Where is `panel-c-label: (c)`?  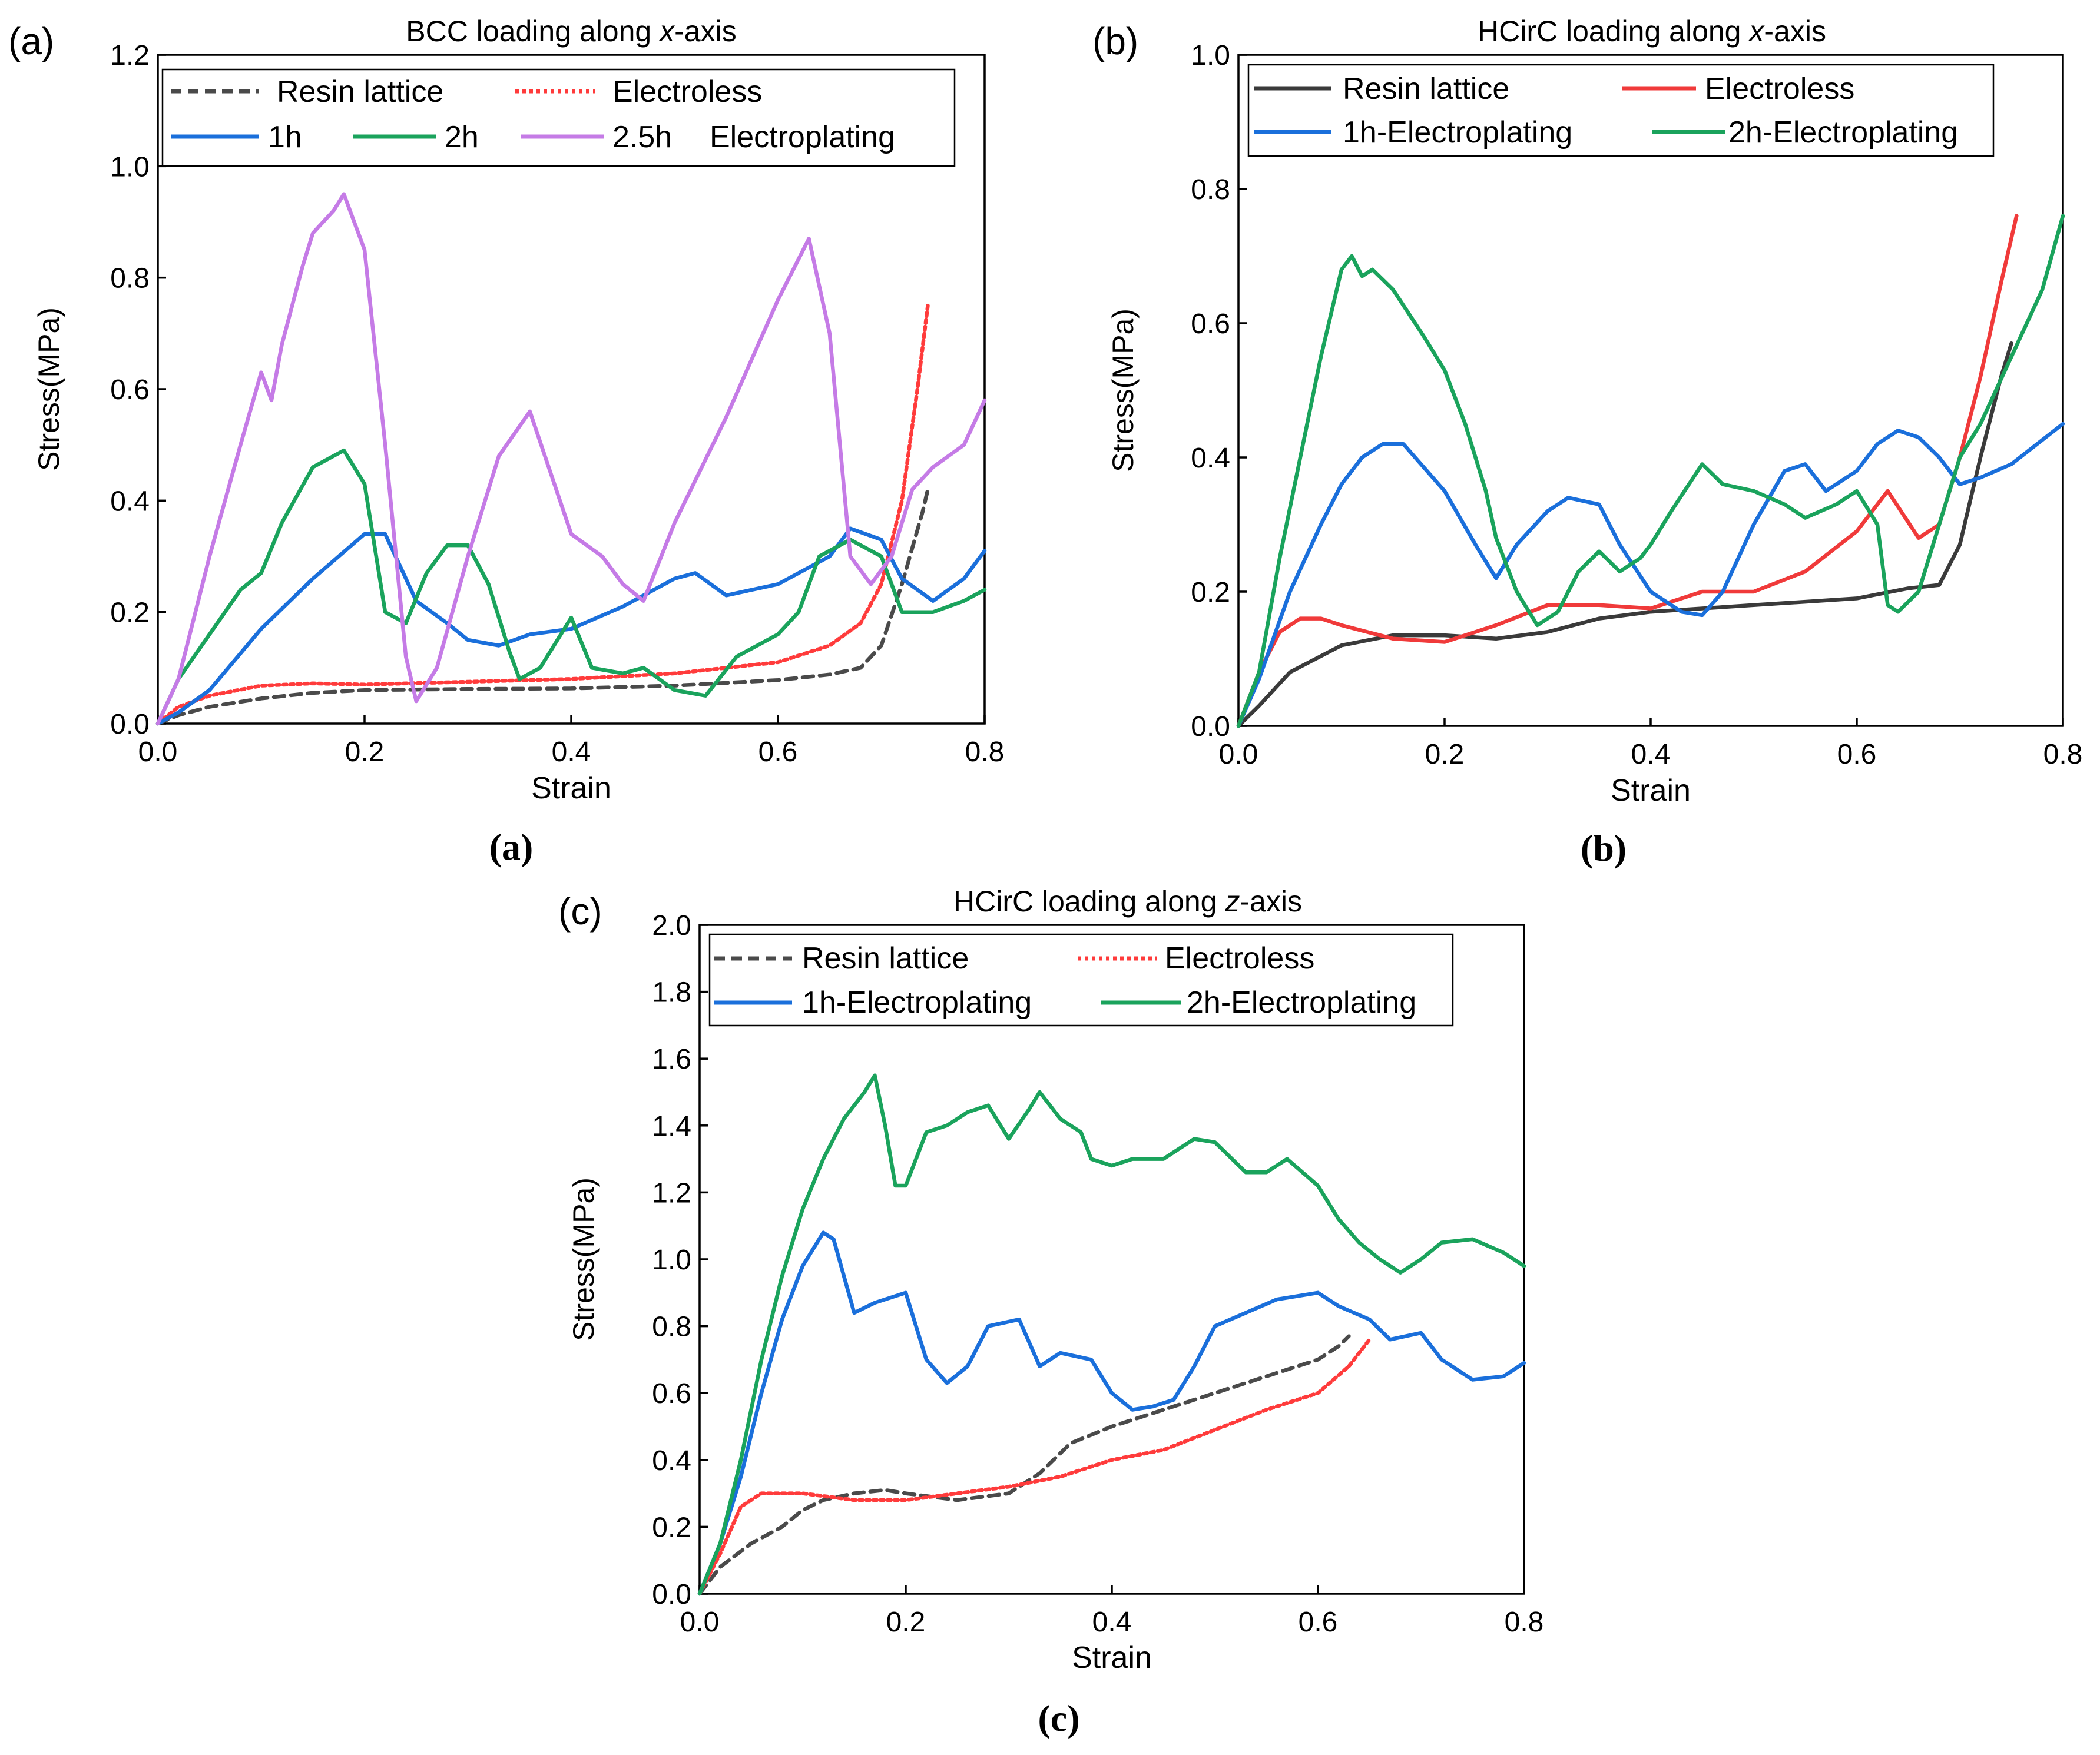
panel-c-label: (c) is located at coordinates (580, 911).